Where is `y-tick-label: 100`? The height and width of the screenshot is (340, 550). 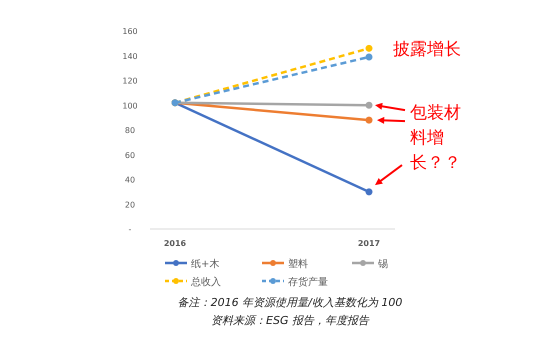
y-tick-label: 100 is located at coordinates (130, 105).